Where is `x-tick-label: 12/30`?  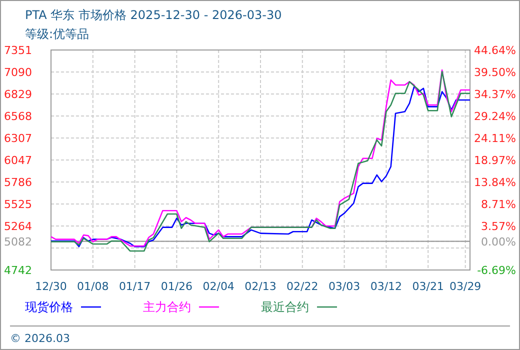 x-tick-label: 12/30 is located at coordinates (51, 286).